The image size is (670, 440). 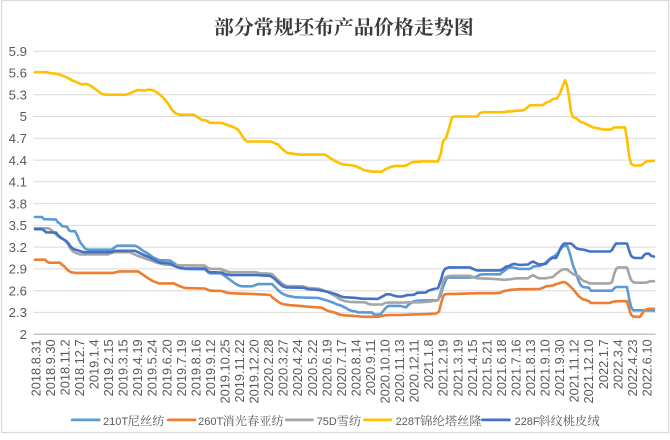 What do you see at coordinates (370, 367) in the screenshot?
I see `svg-text: 2020.9.11` at bounding box center [370, 367].